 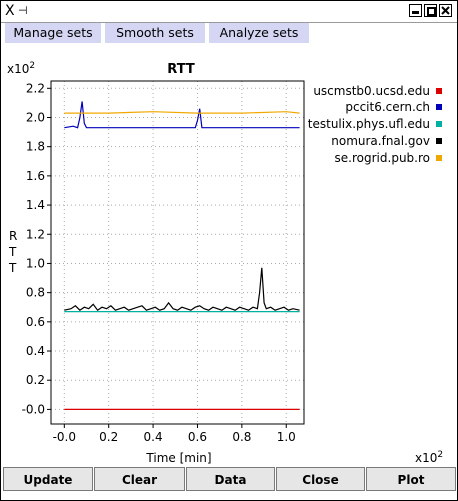 I want to click on pin-icon: ⊣, so click(x=23, y=10).